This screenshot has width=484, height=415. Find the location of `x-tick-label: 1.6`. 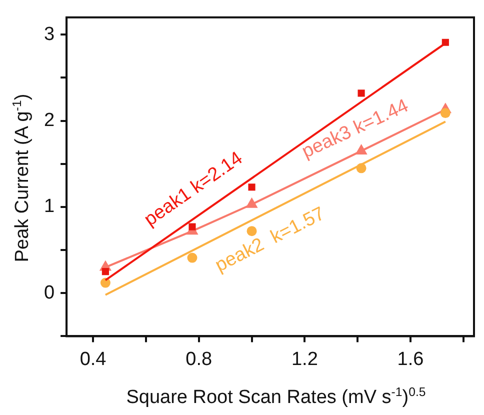

x-tick-label: 1.6 is located at coordinates (410, 359).